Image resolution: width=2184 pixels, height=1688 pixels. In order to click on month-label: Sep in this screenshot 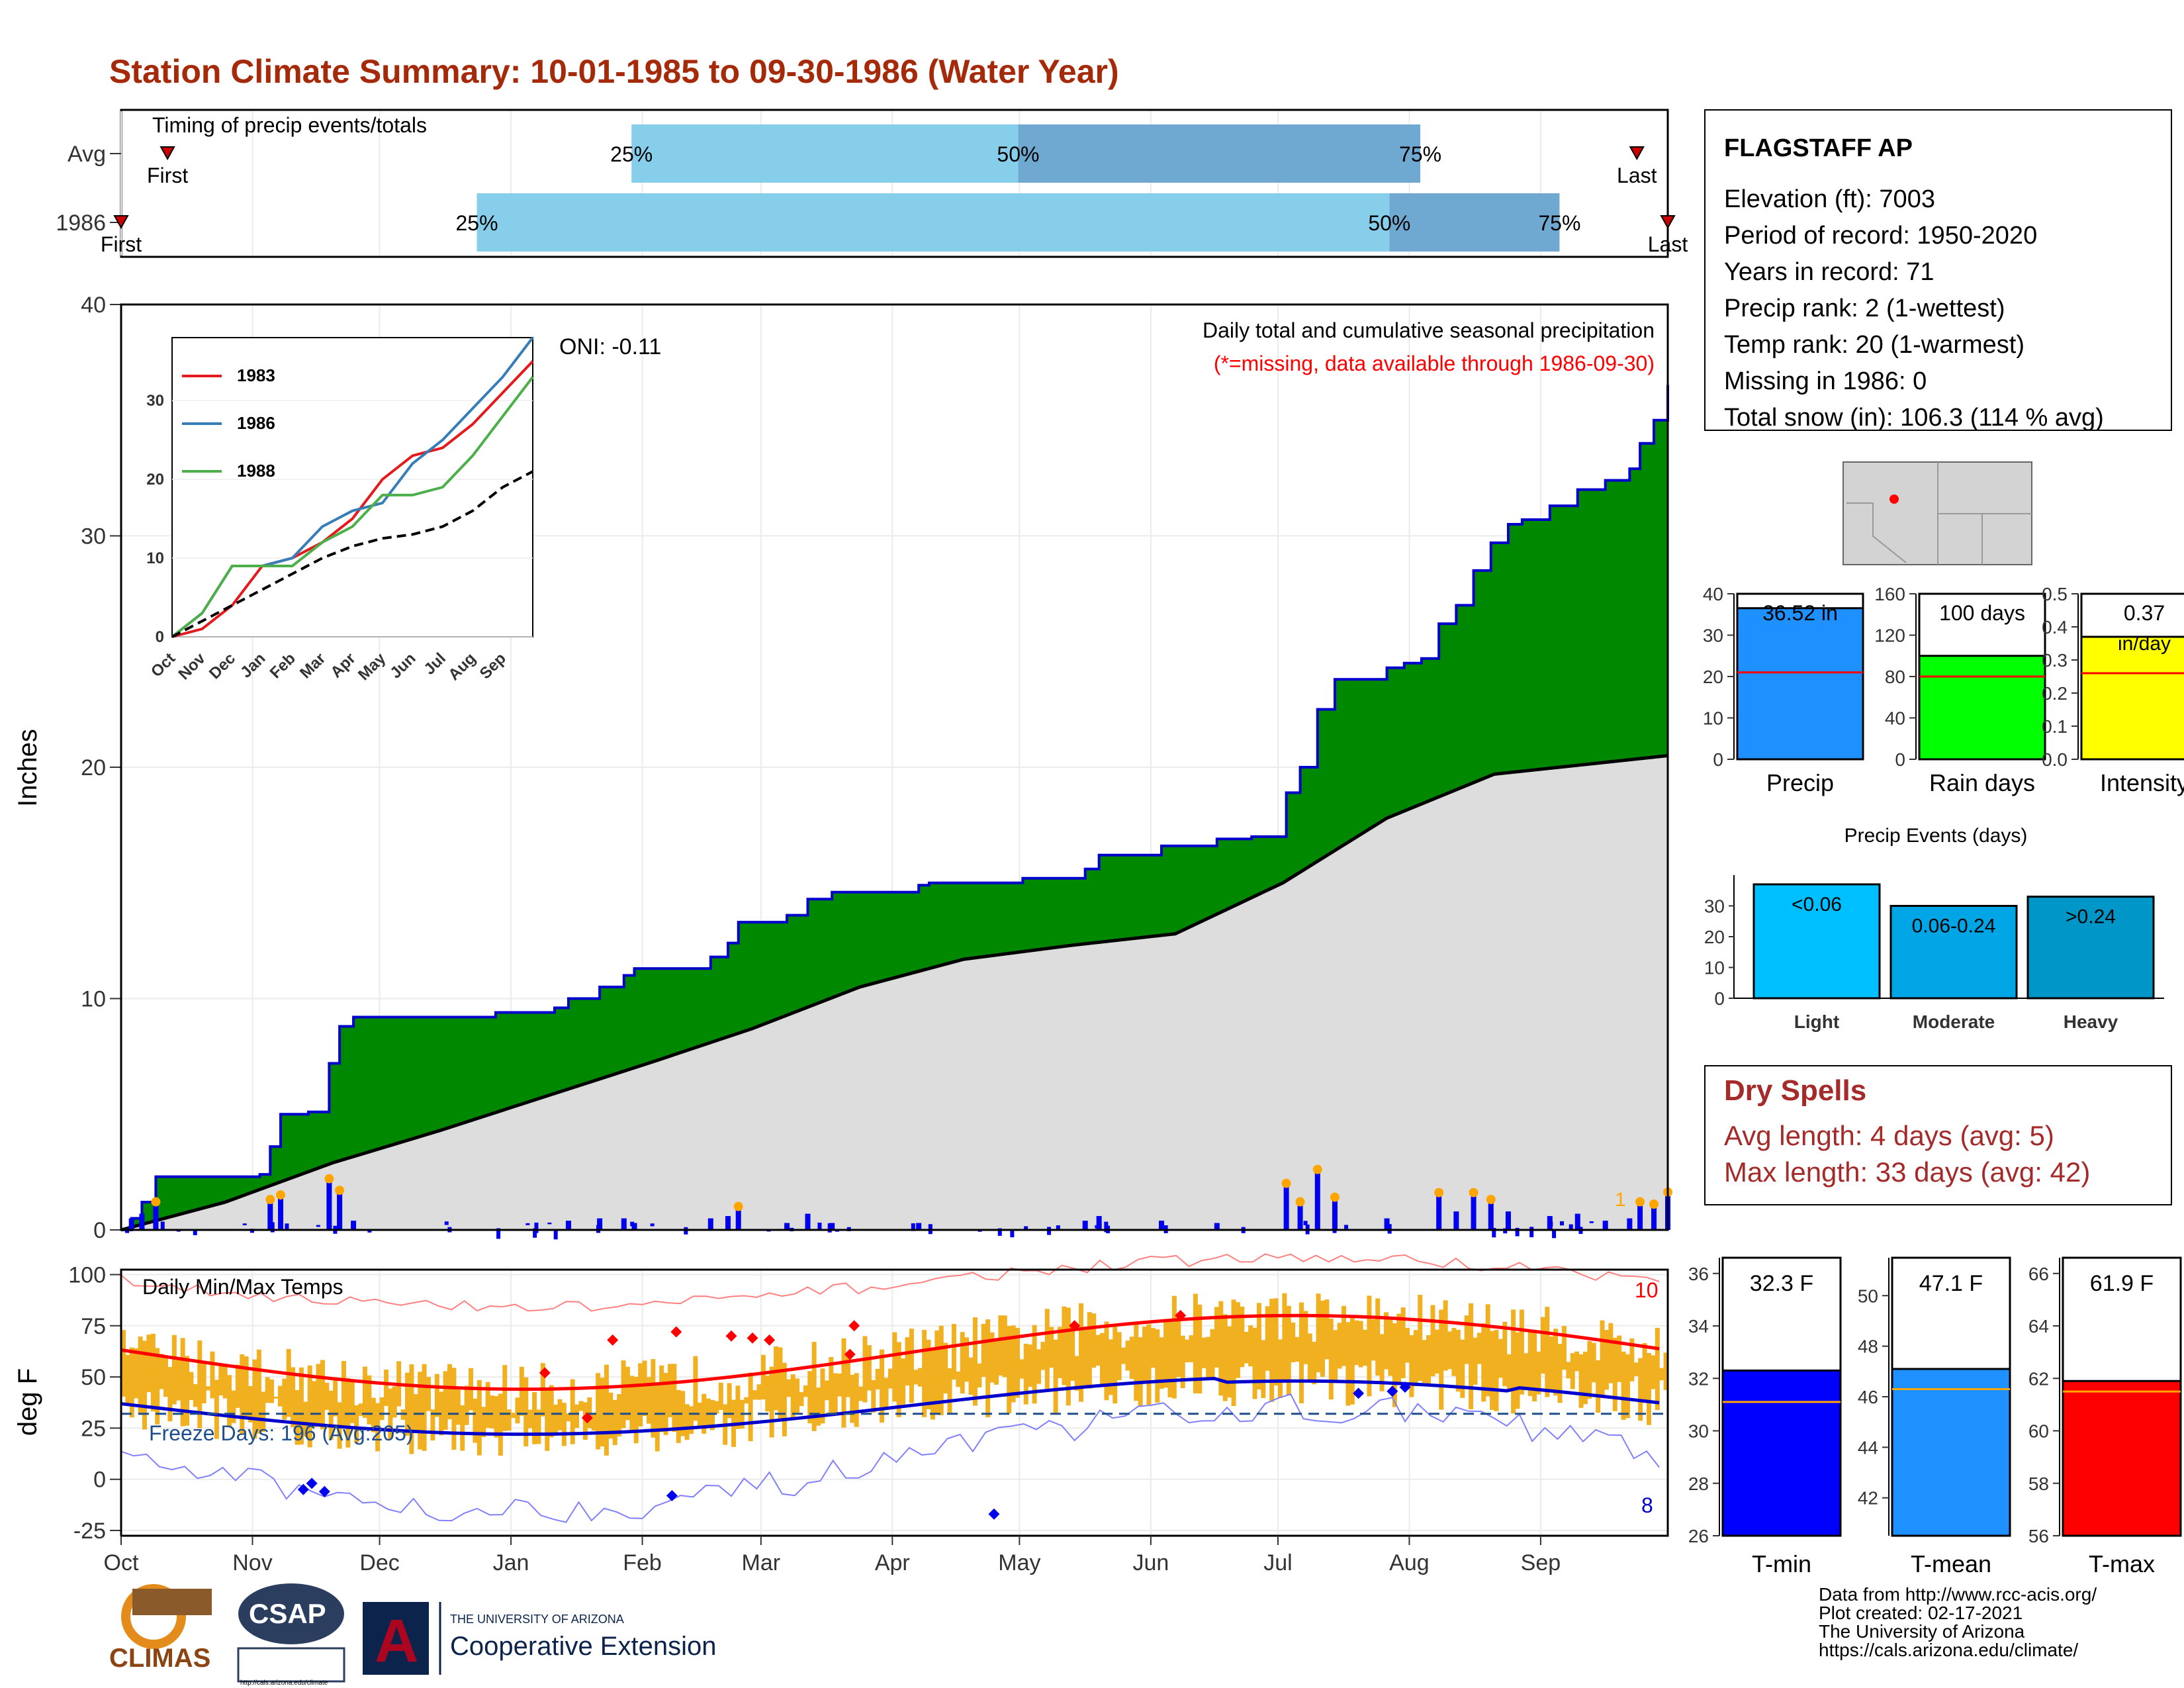, I will do `click(1541, 1562)`.